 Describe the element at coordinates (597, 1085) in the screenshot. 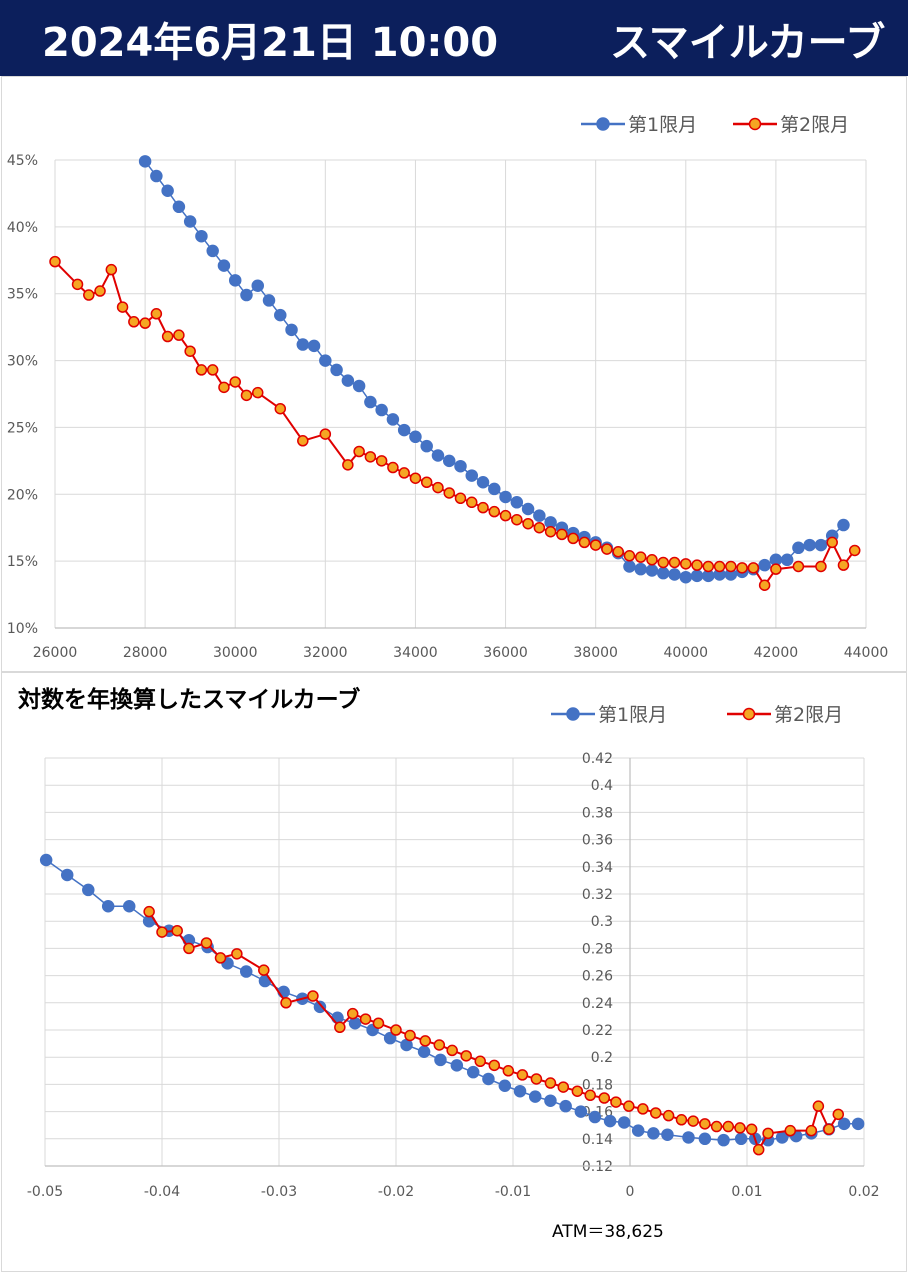

I see `y-tick-label: 0.18` at that location.